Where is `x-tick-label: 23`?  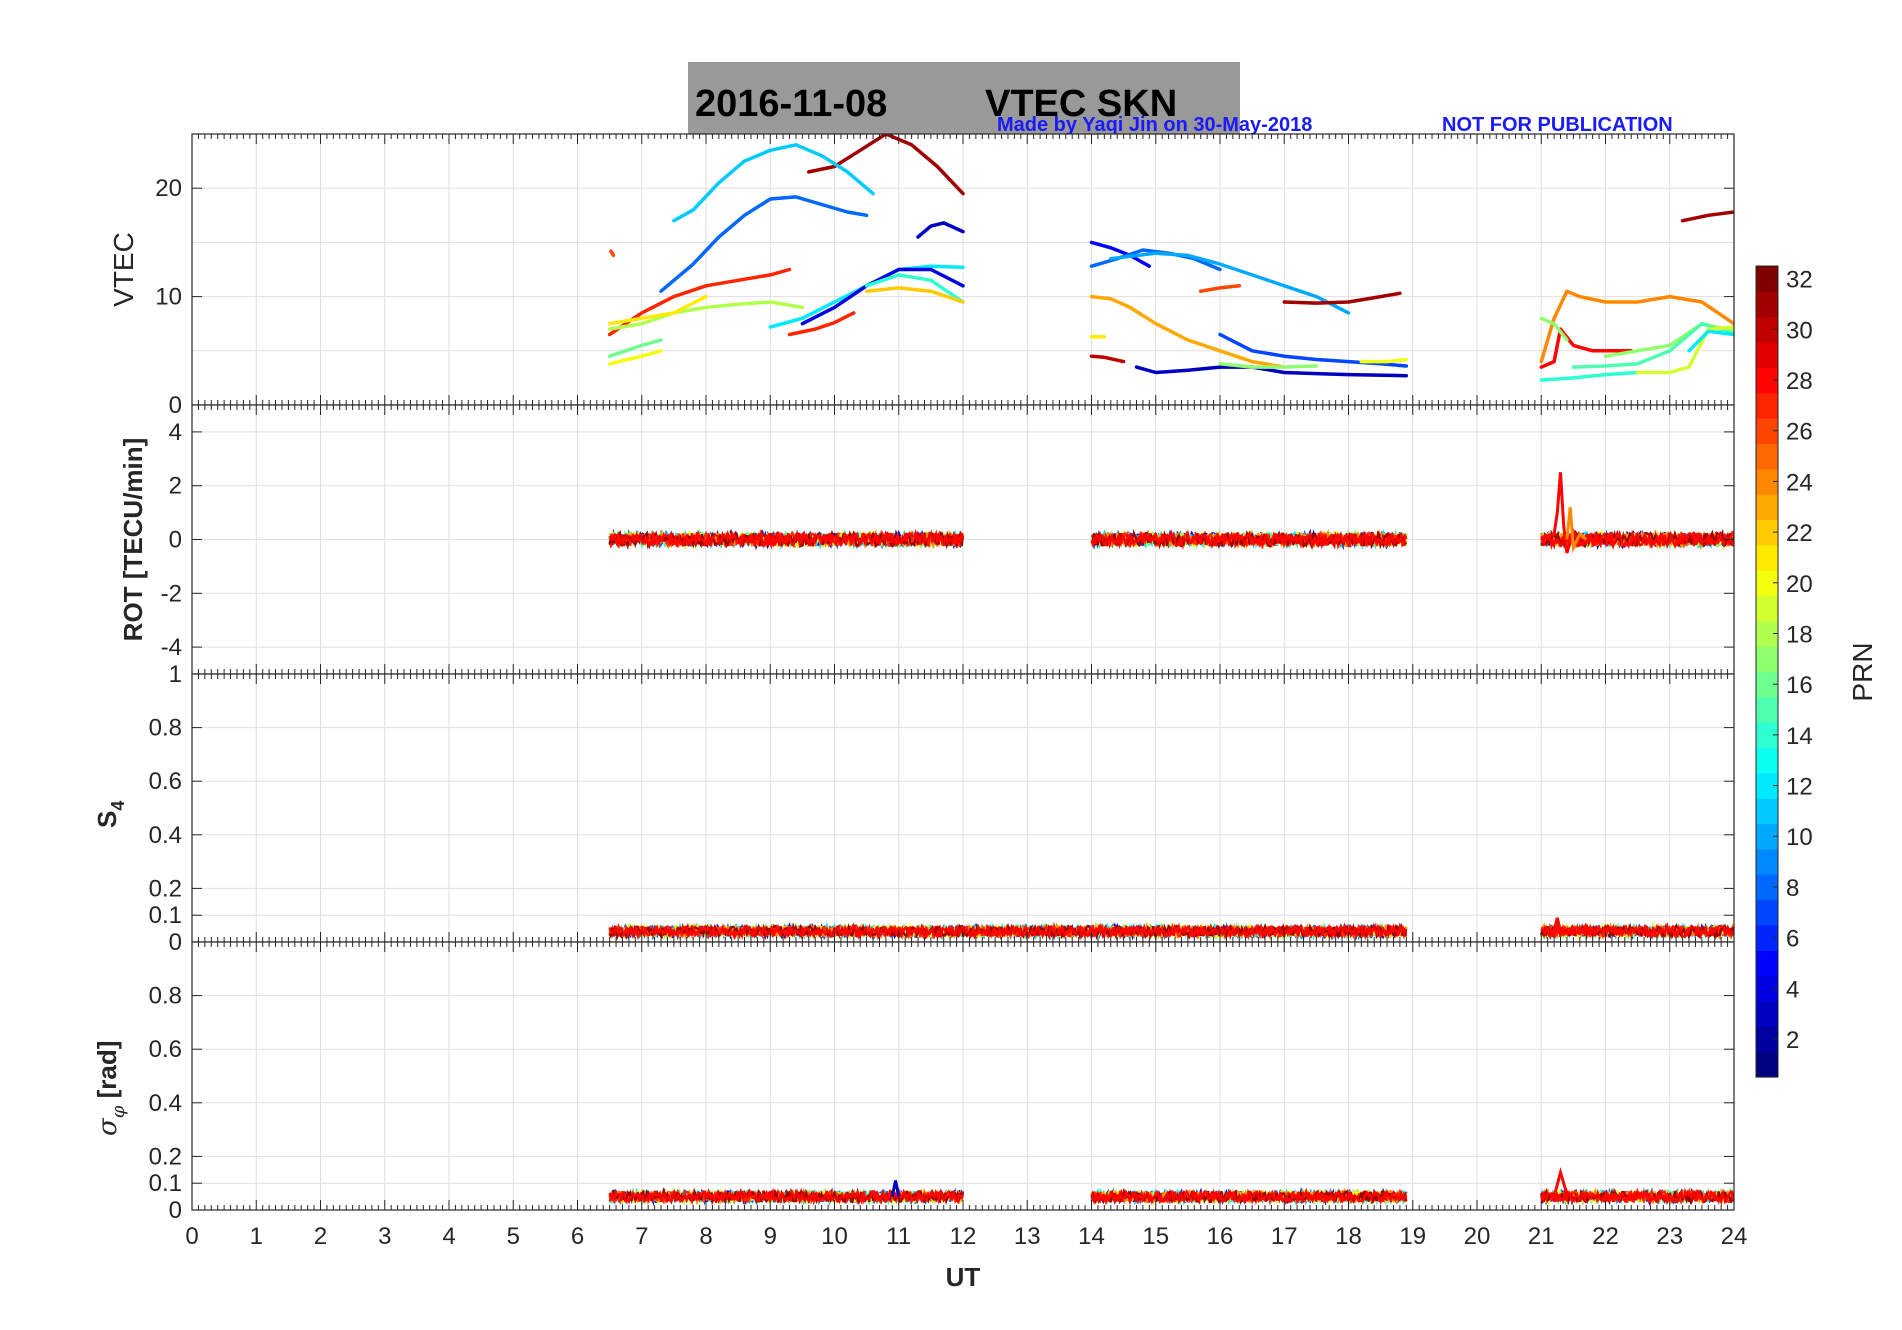 x-tick-label: 23 is located at coordinates (1669, 1236).